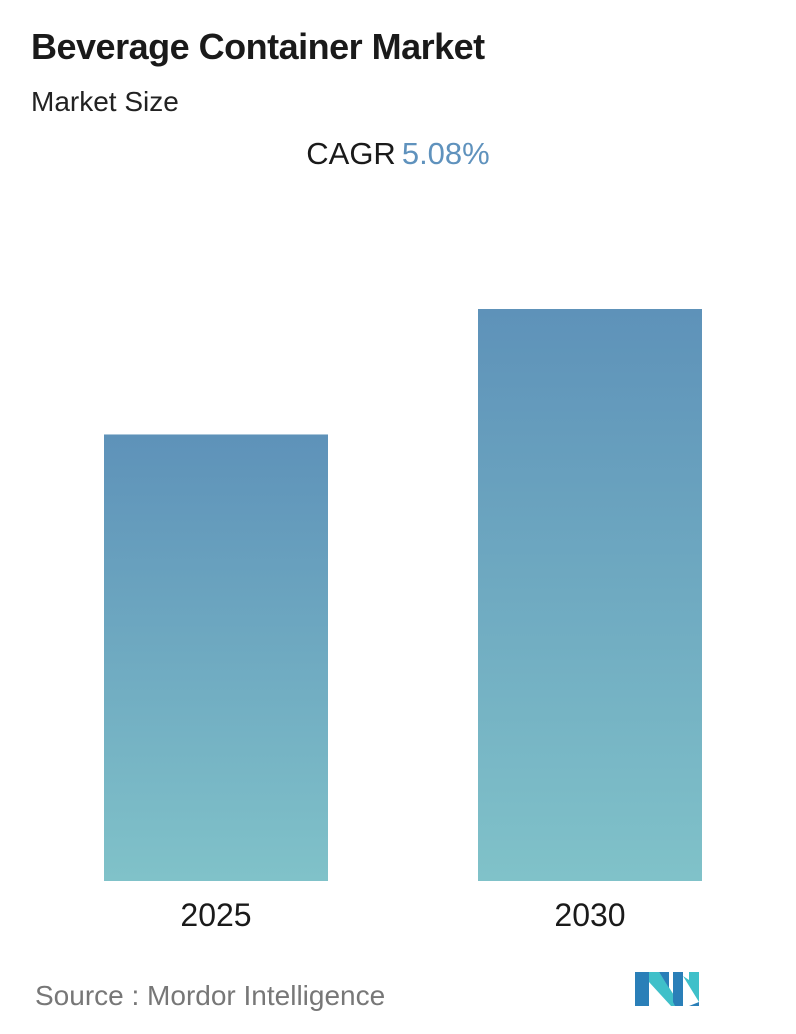 The width and height of the screenshot is (796, 1034). Describe the element at coordinates (398, 154) in the screenshot. I see `cagr-annotation: CAGR 5.08%` at that location.